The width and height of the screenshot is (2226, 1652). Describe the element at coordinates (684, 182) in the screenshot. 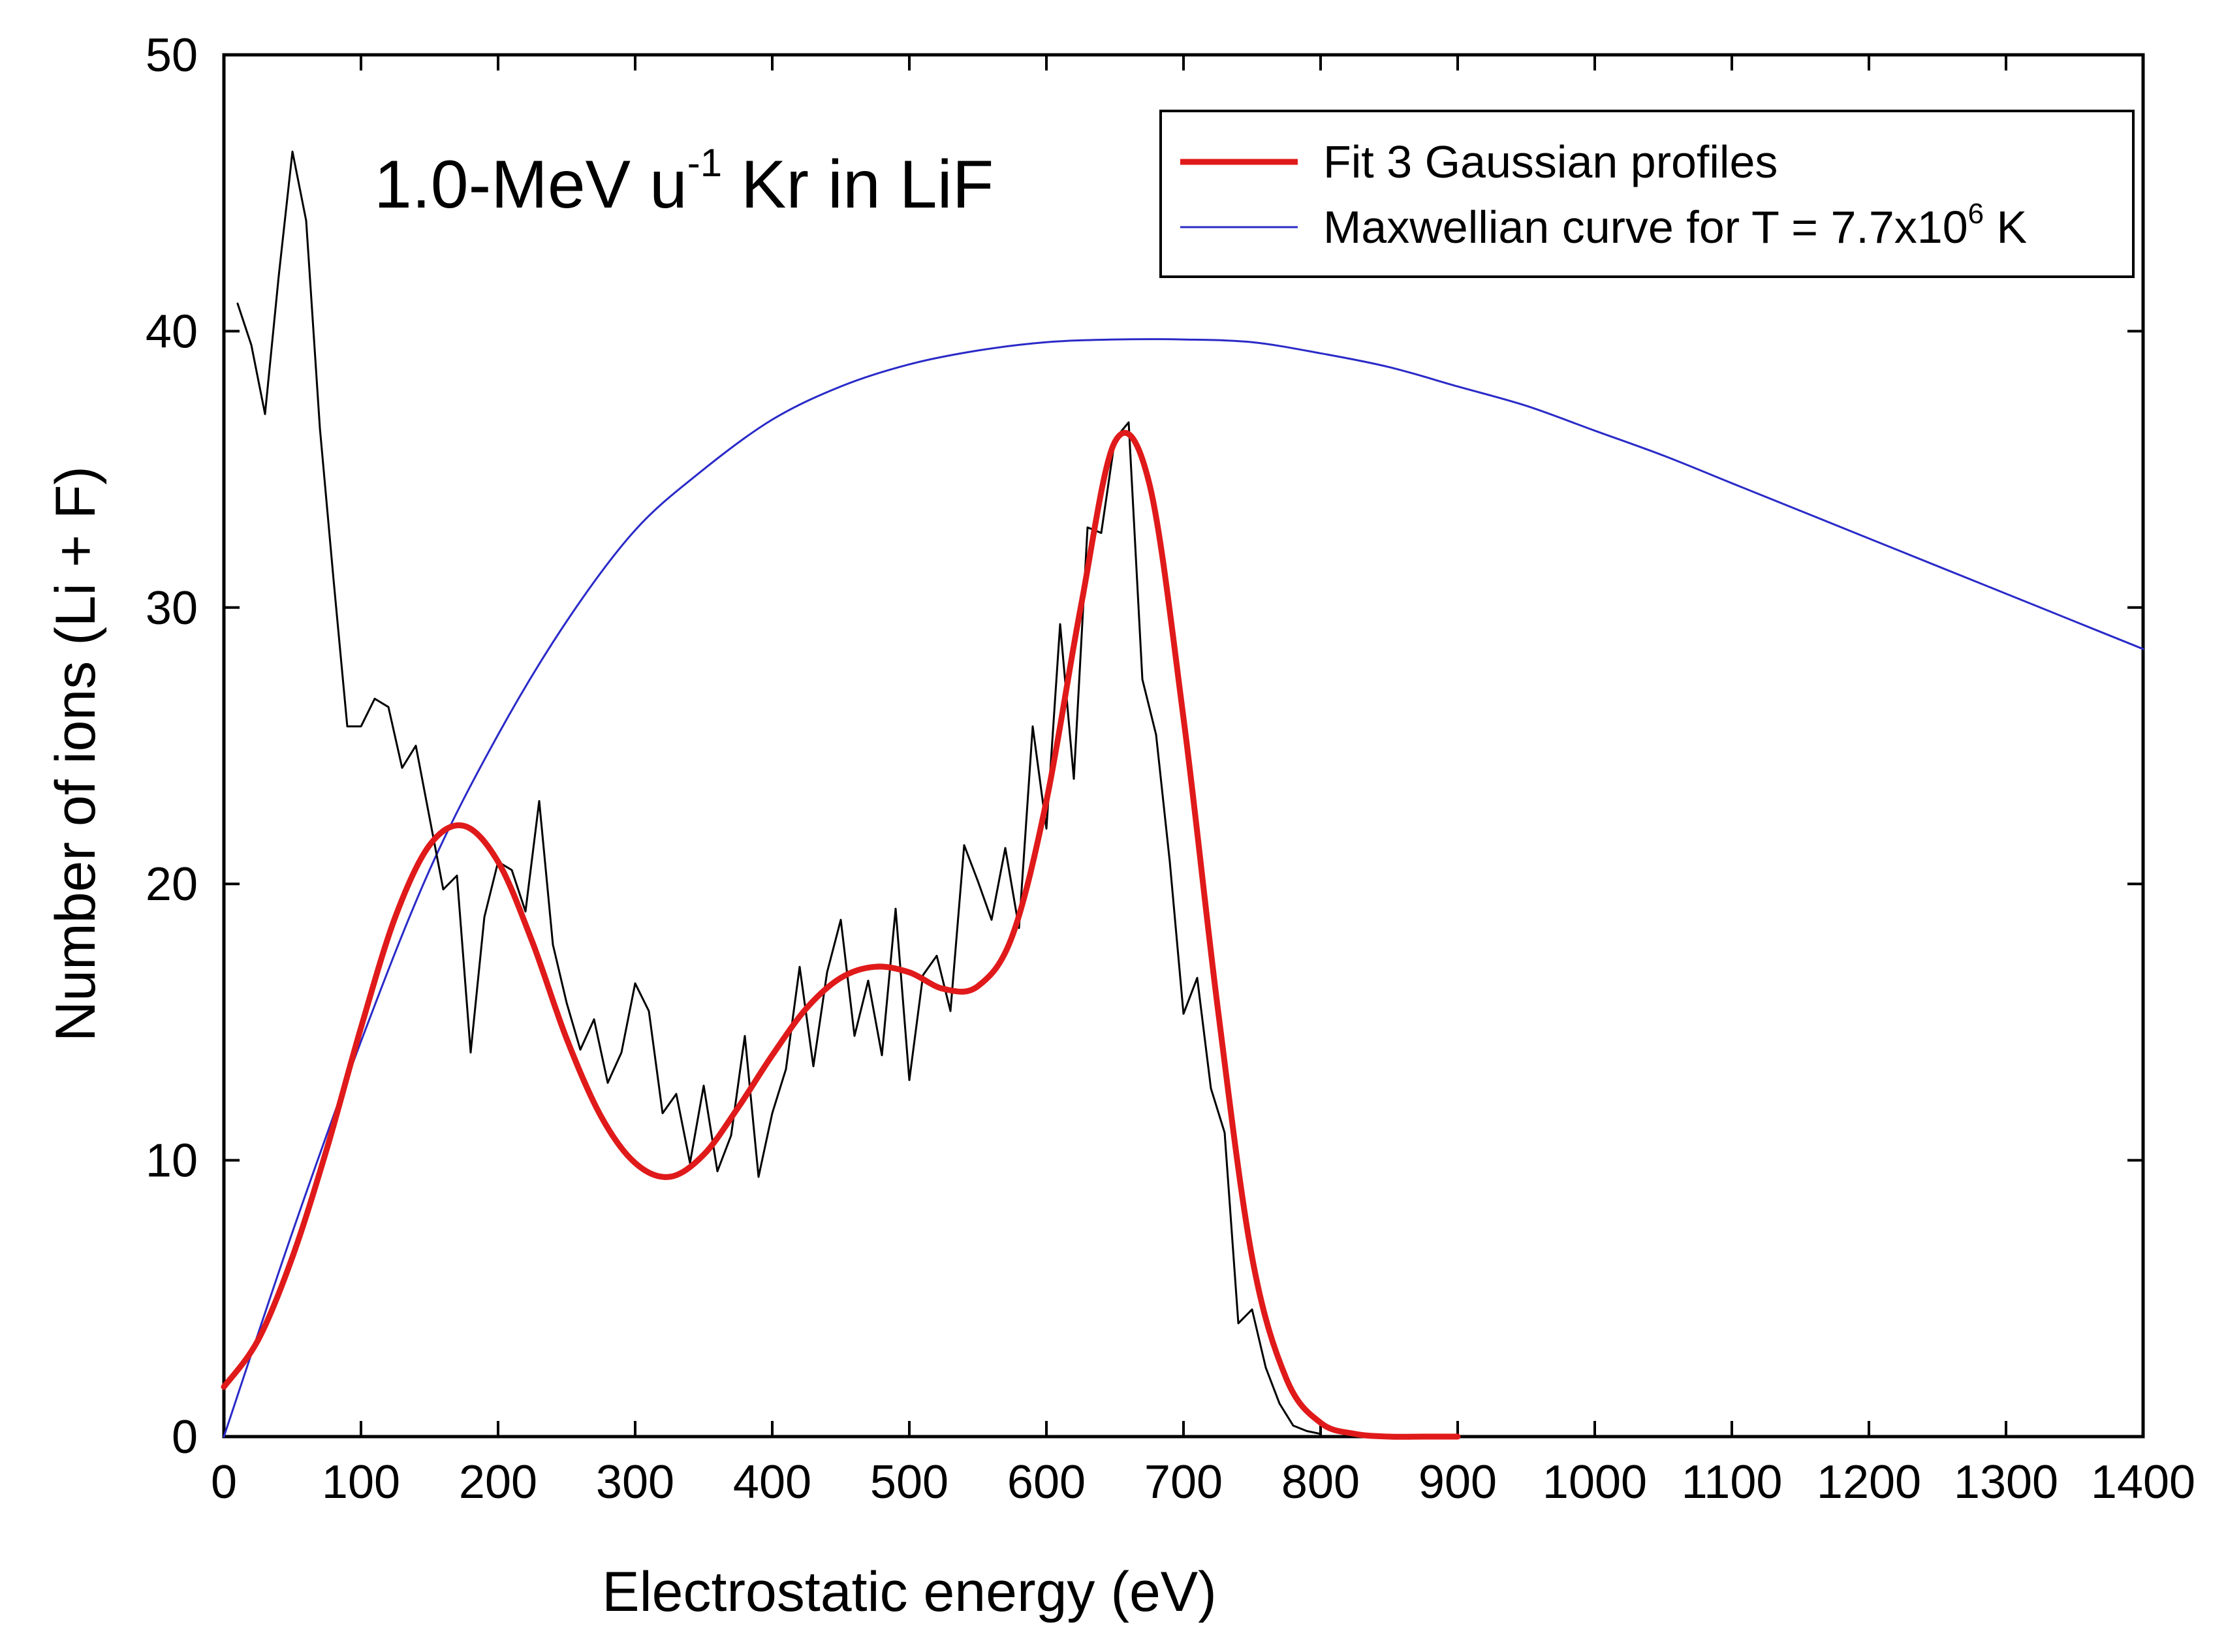

I see `chart-annotation: 1.0-MeV u-1 Kr in LiF` at that location.